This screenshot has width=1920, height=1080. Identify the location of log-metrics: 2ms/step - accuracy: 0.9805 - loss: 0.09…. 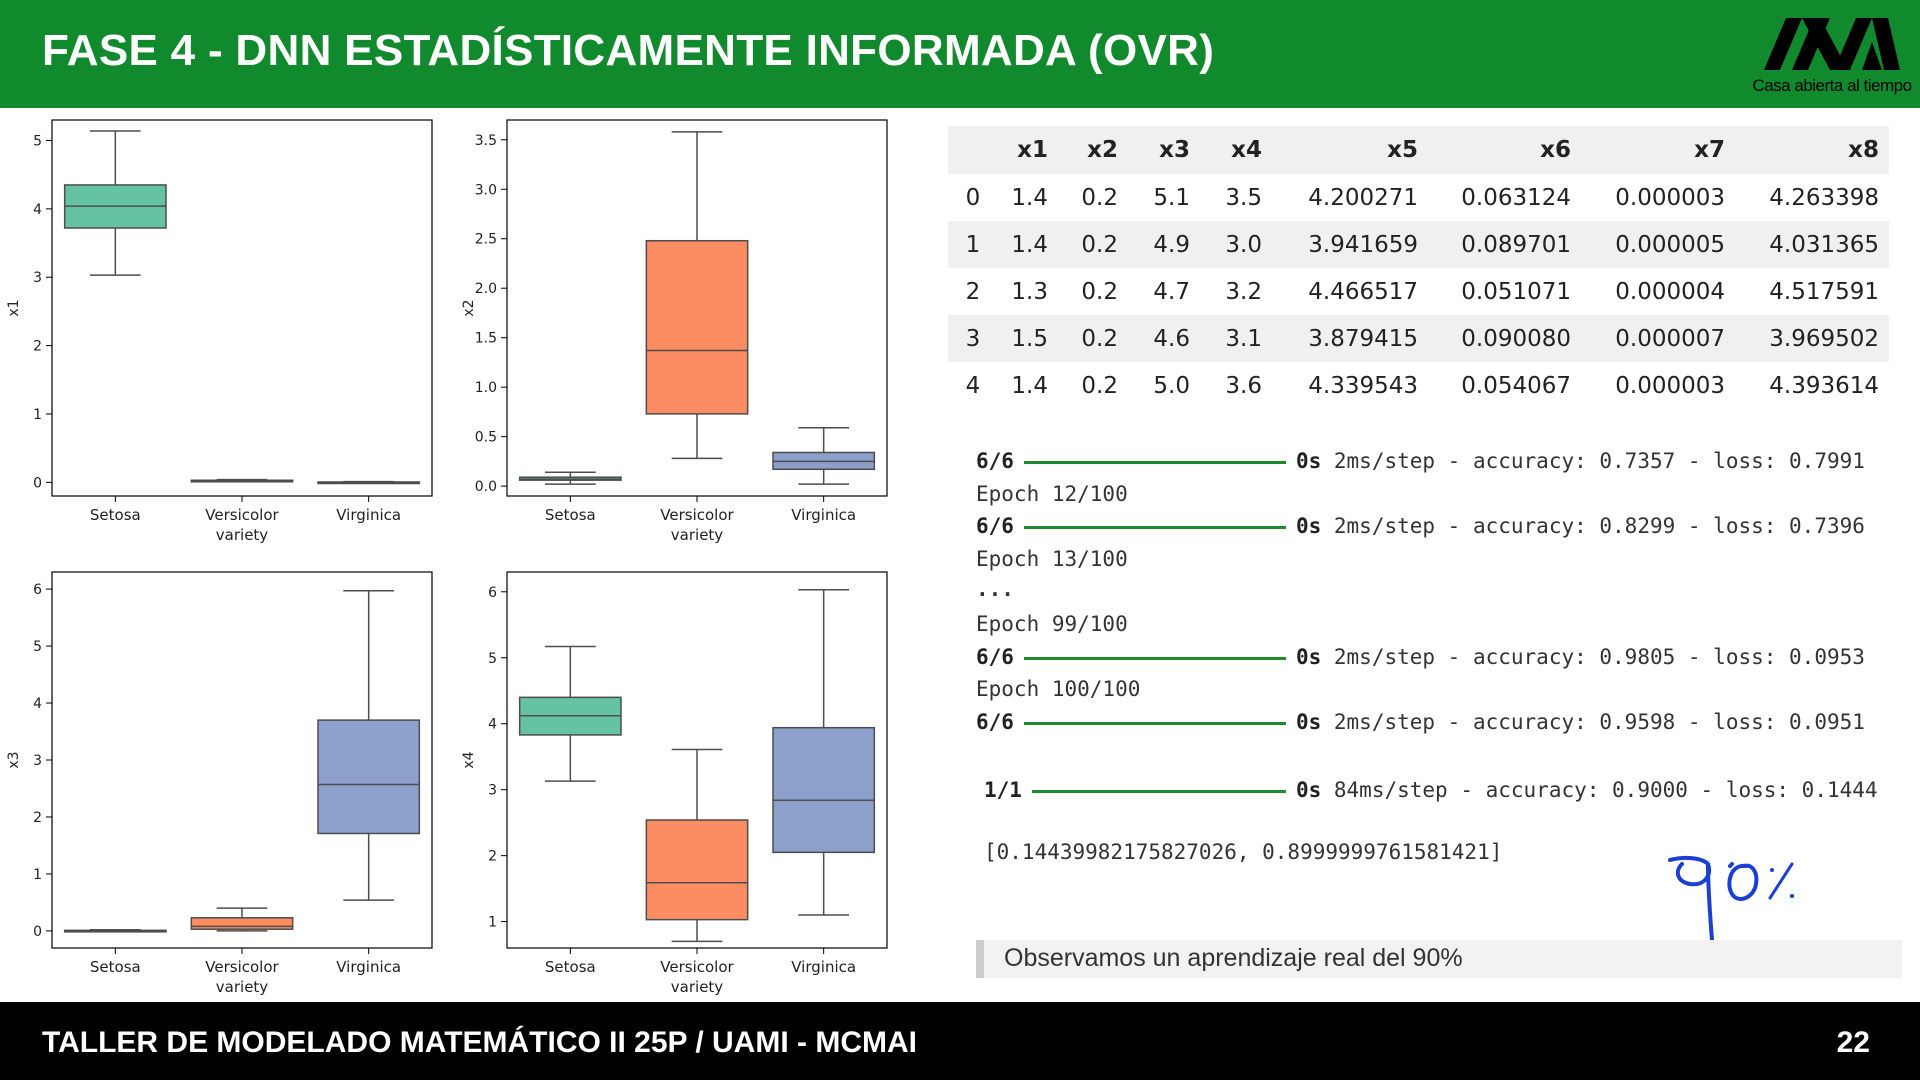
(1599, 657).